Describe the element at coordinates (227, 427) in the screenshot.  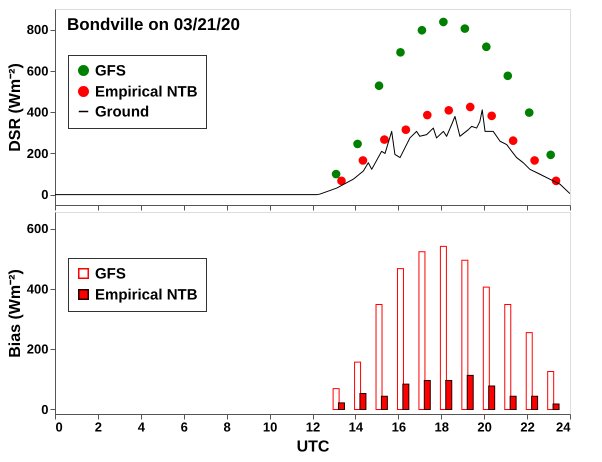
I see `x-tick-label: 8` at that location.